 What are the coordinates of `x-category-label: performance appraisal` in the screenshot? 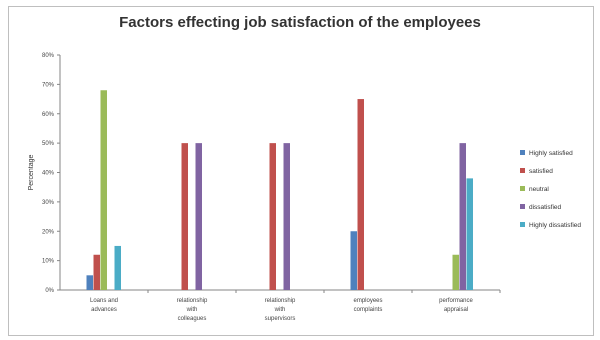 It's located at (456, 305).